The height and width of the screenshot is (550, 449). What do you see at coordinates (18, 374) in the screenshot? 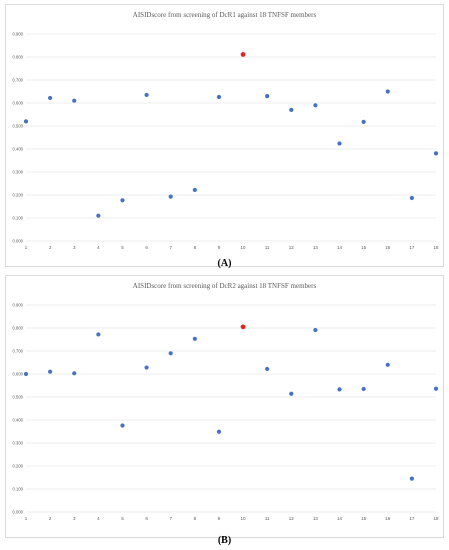
I see `y-tick-label-b: 0.600` at bounding box center [18, 374].